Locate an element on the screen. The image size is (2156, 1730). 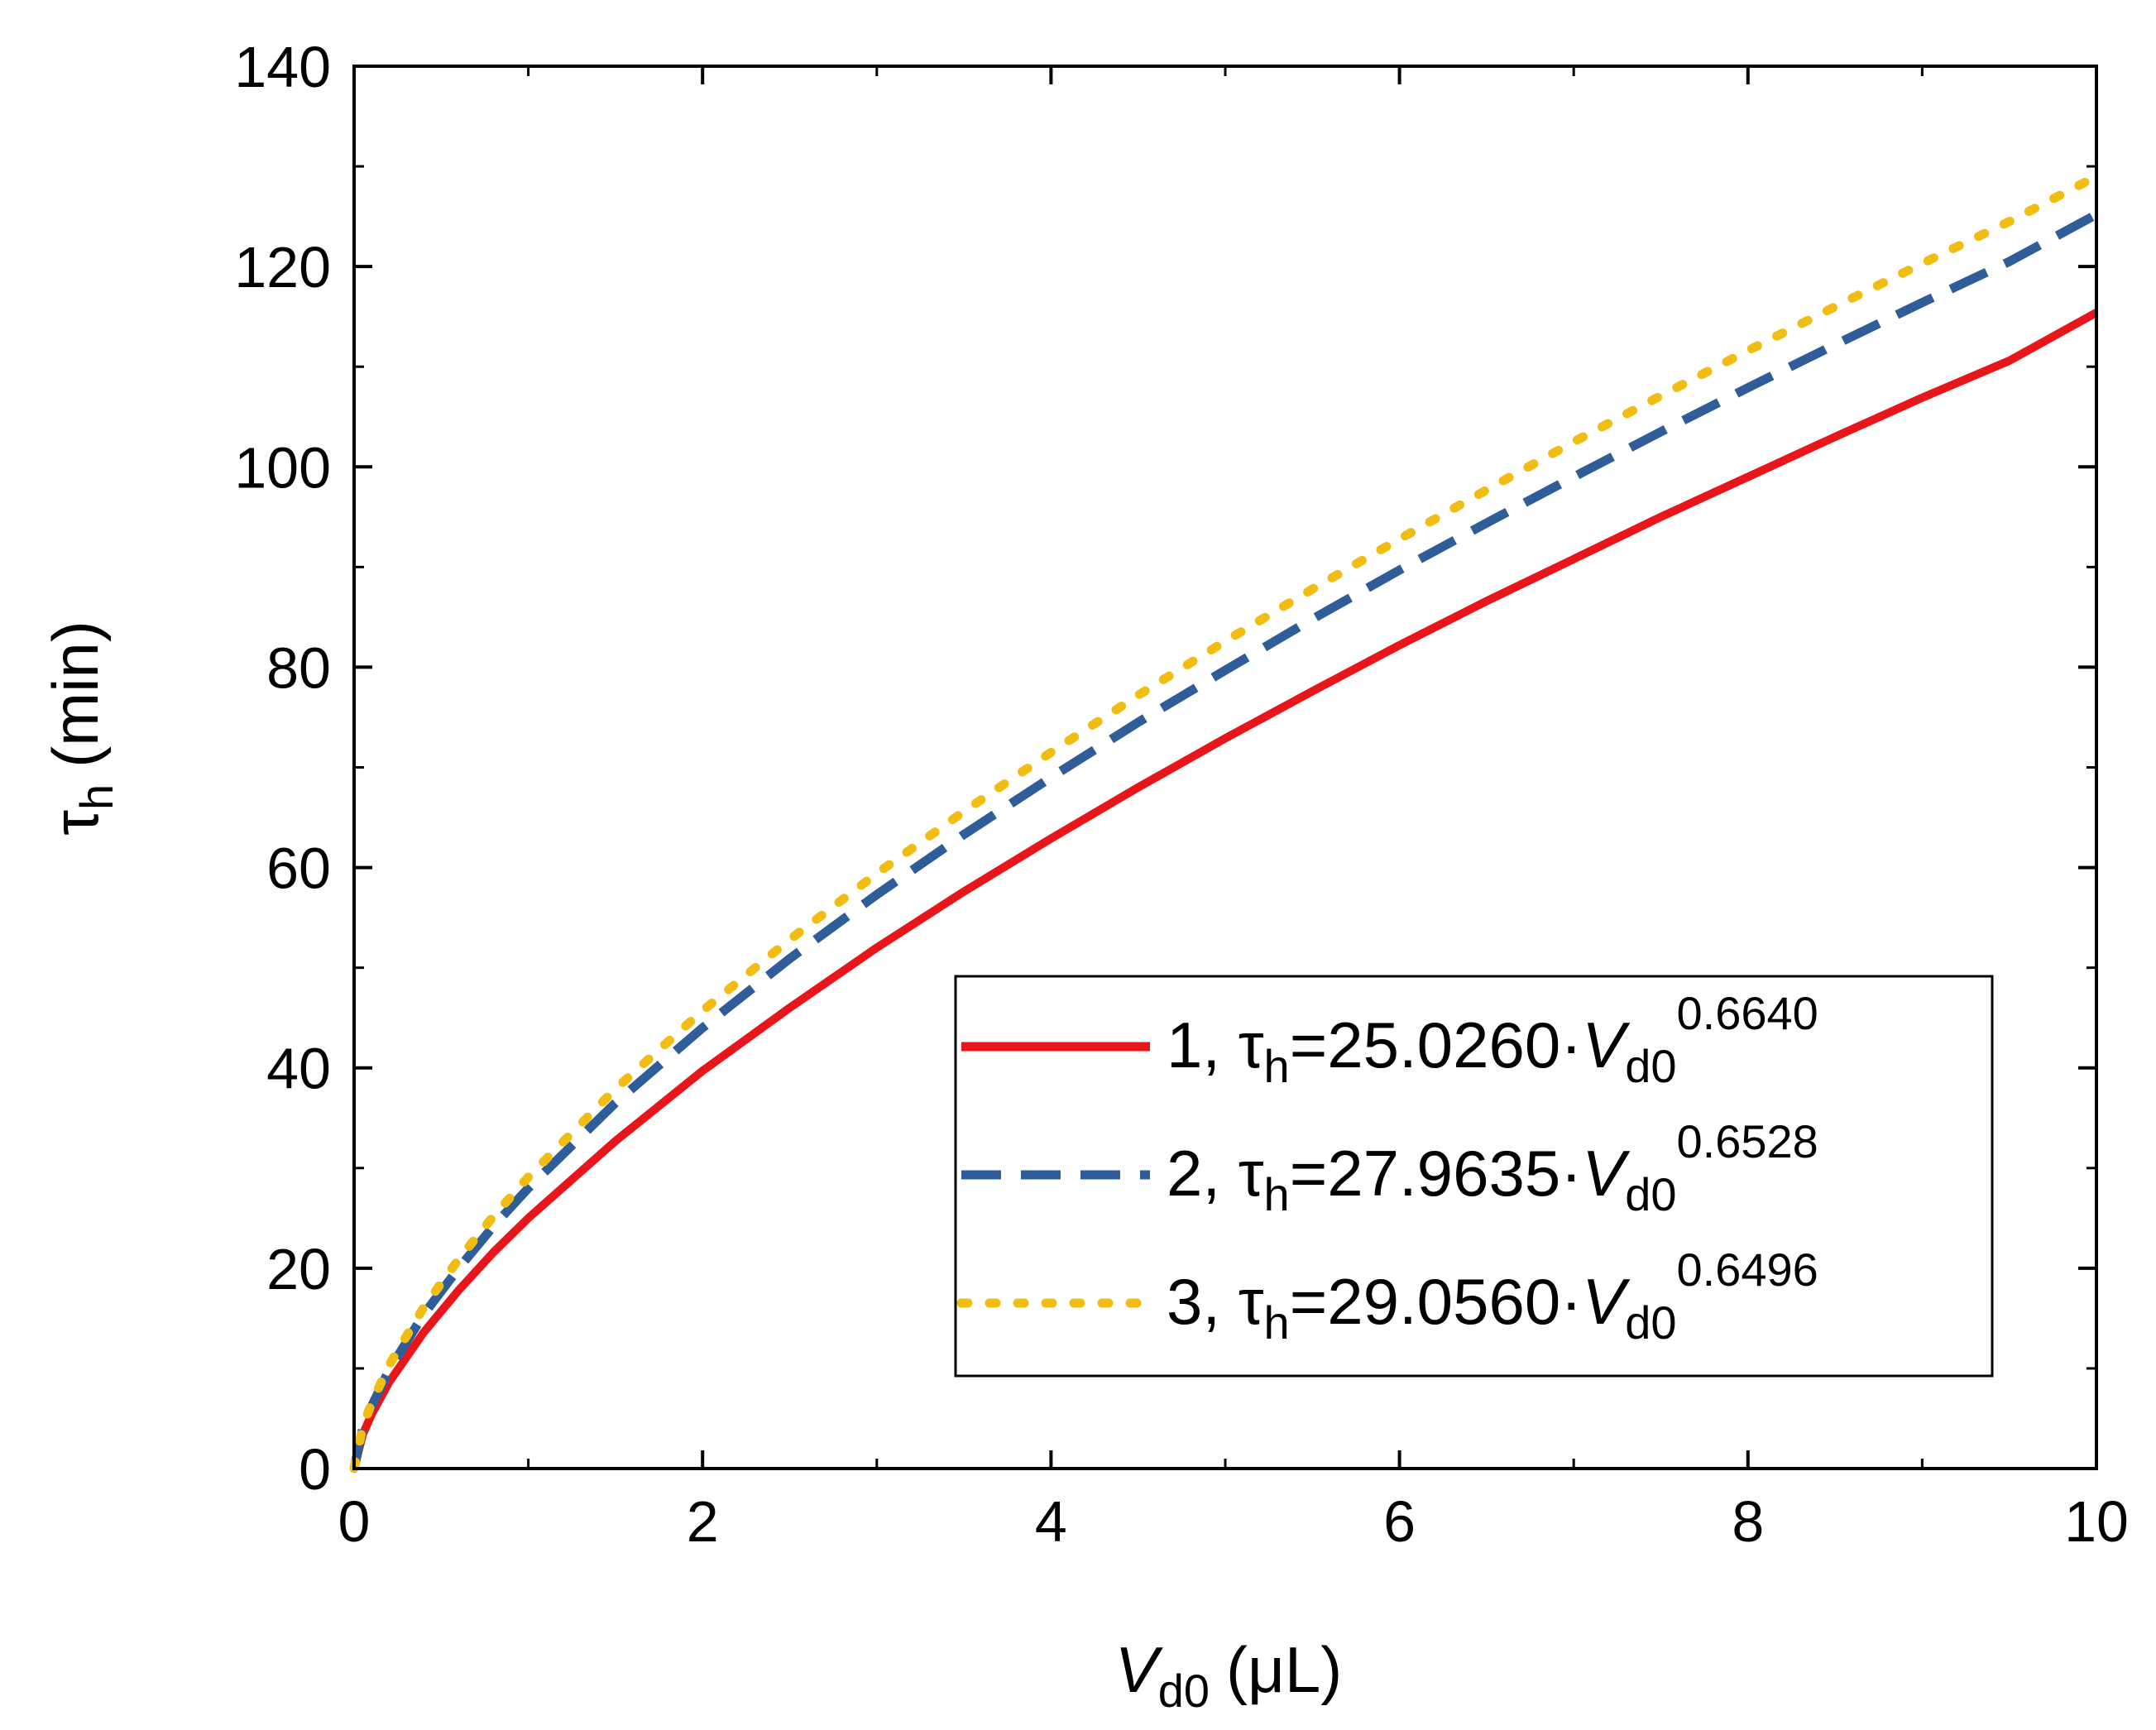
y-tick-label: 140 is located at coordinates (282, 67).